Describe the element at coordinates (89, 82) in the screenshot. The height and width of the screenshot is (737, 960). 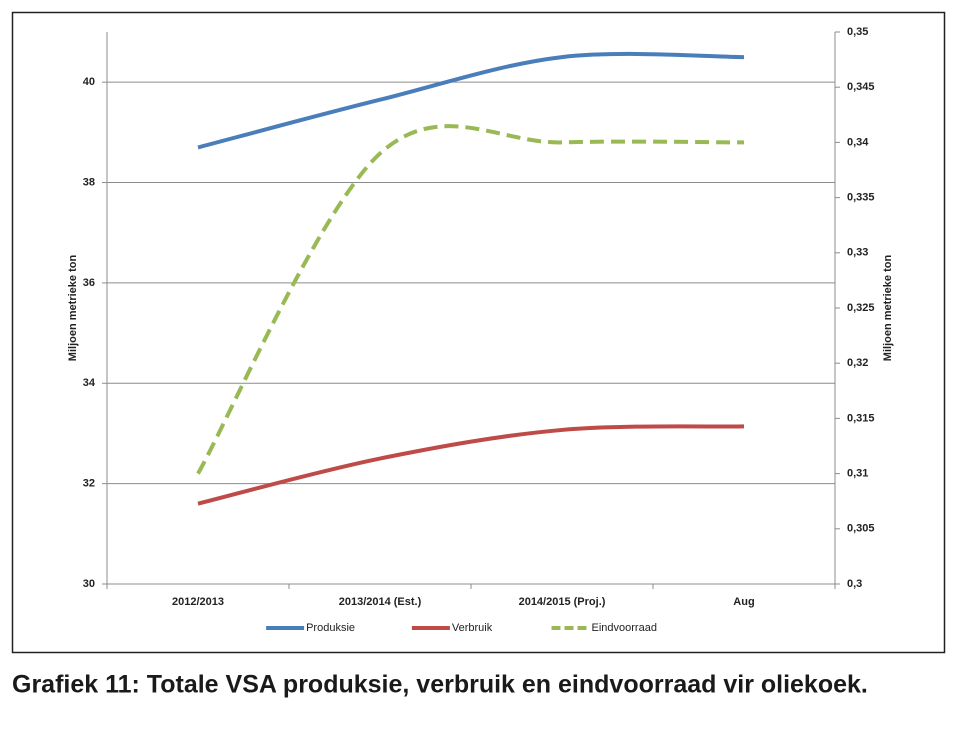
I see `y-tick-label: 40` at that location.